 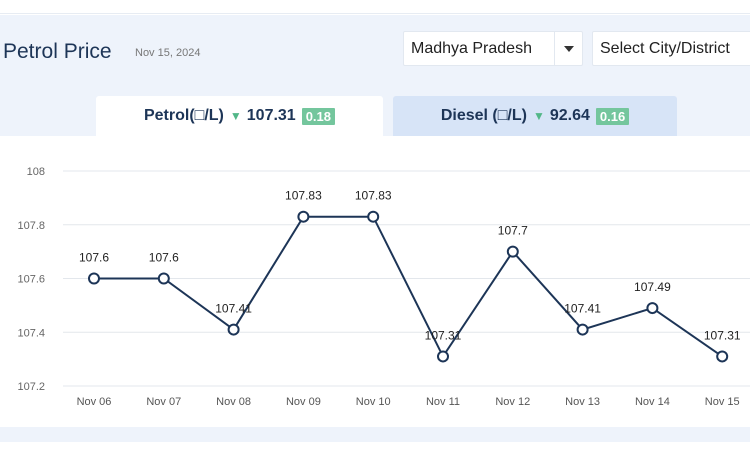 I want to click on top-strip, so click(x=375, y=7).